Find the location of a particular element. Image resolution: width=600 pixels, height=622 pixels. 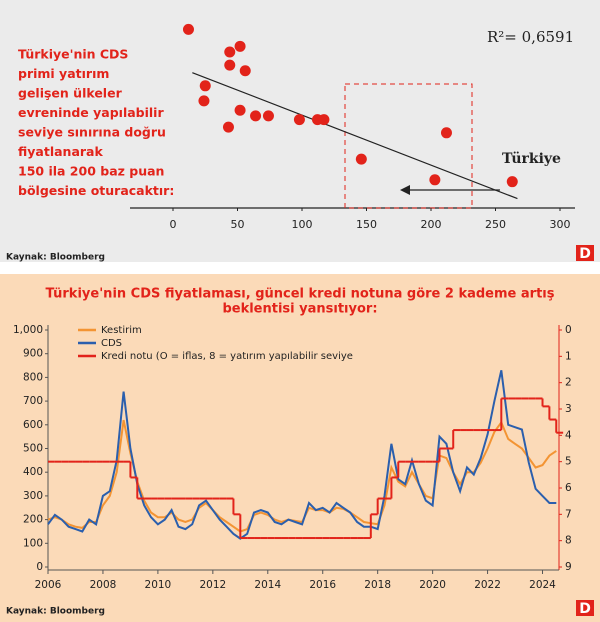

annotation: bölgesine oturacaktır: is located at coordinates (96, 190).